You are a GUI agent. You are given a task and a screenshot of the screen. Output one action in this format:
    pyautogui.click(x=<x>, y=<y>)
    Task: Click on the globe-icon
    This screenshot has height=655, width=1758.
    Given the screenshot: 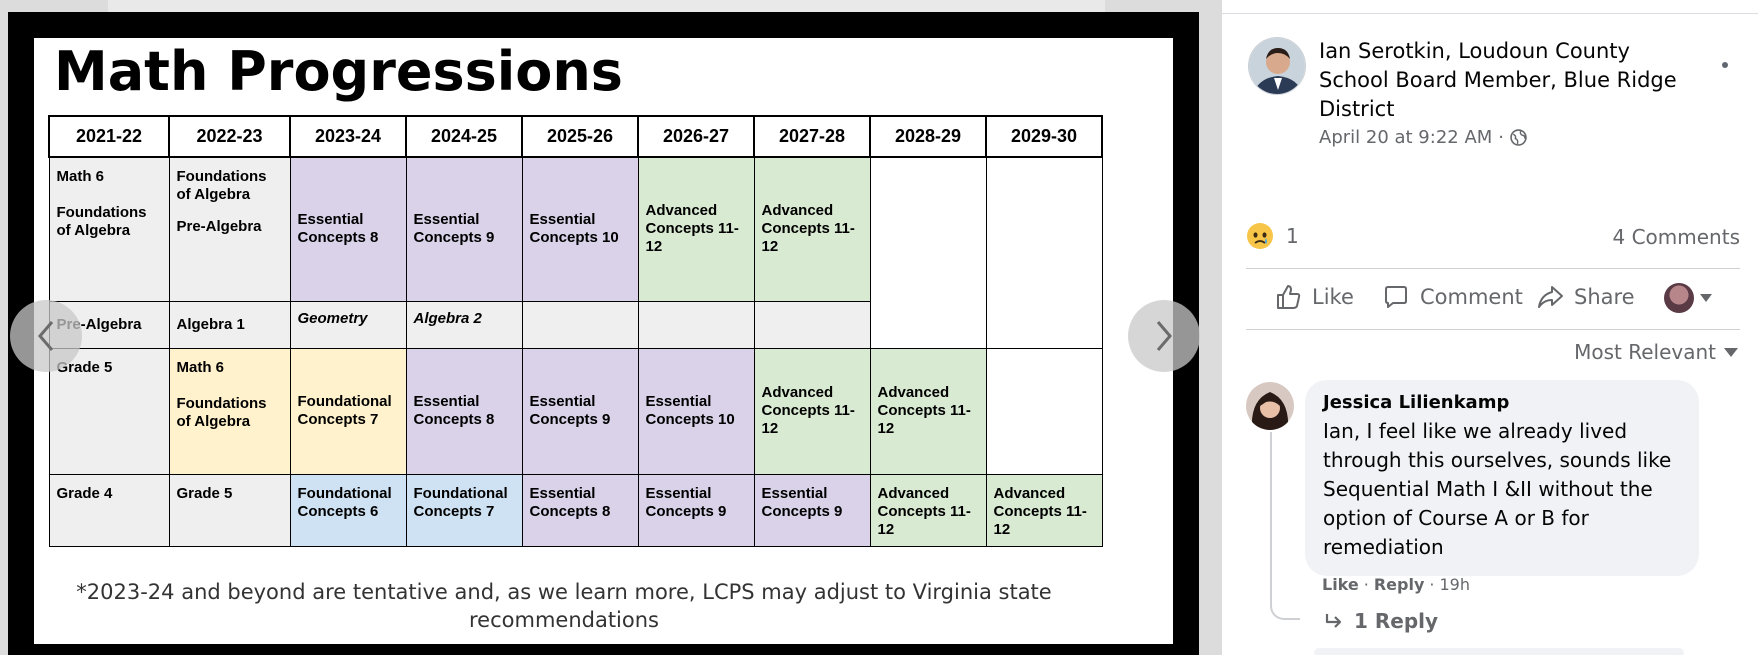 What is the action you would take?
    pyautogui.click(x=1518, y=137)
    